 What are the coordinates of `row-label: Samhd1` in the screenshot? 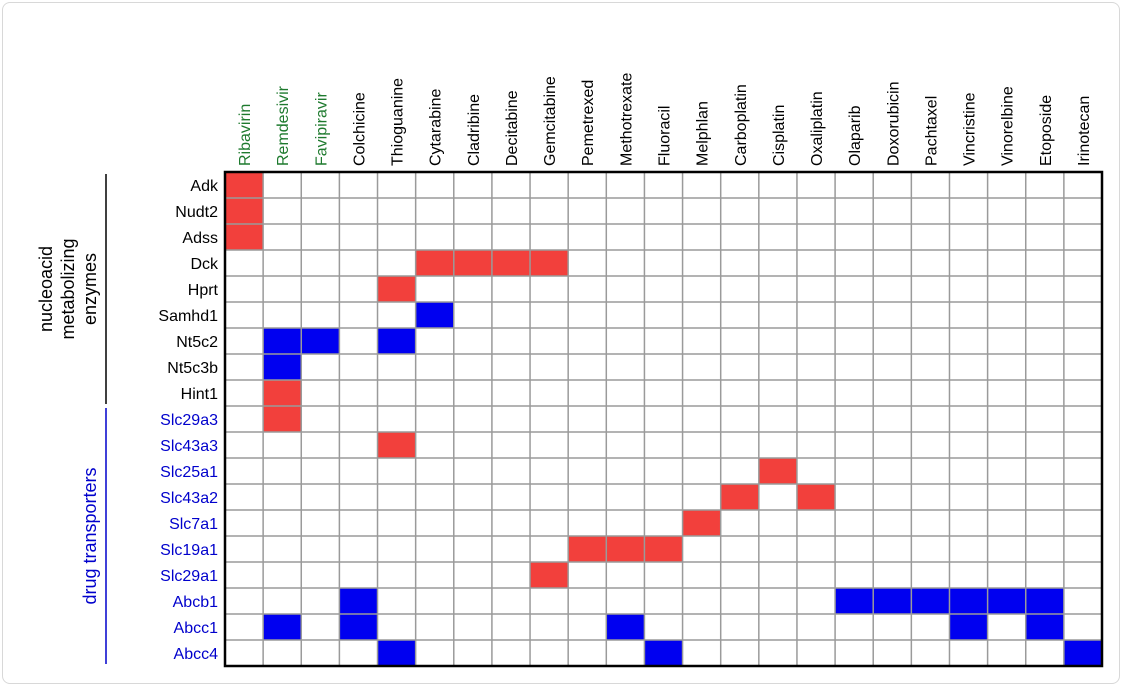 It's located at (188, 316).